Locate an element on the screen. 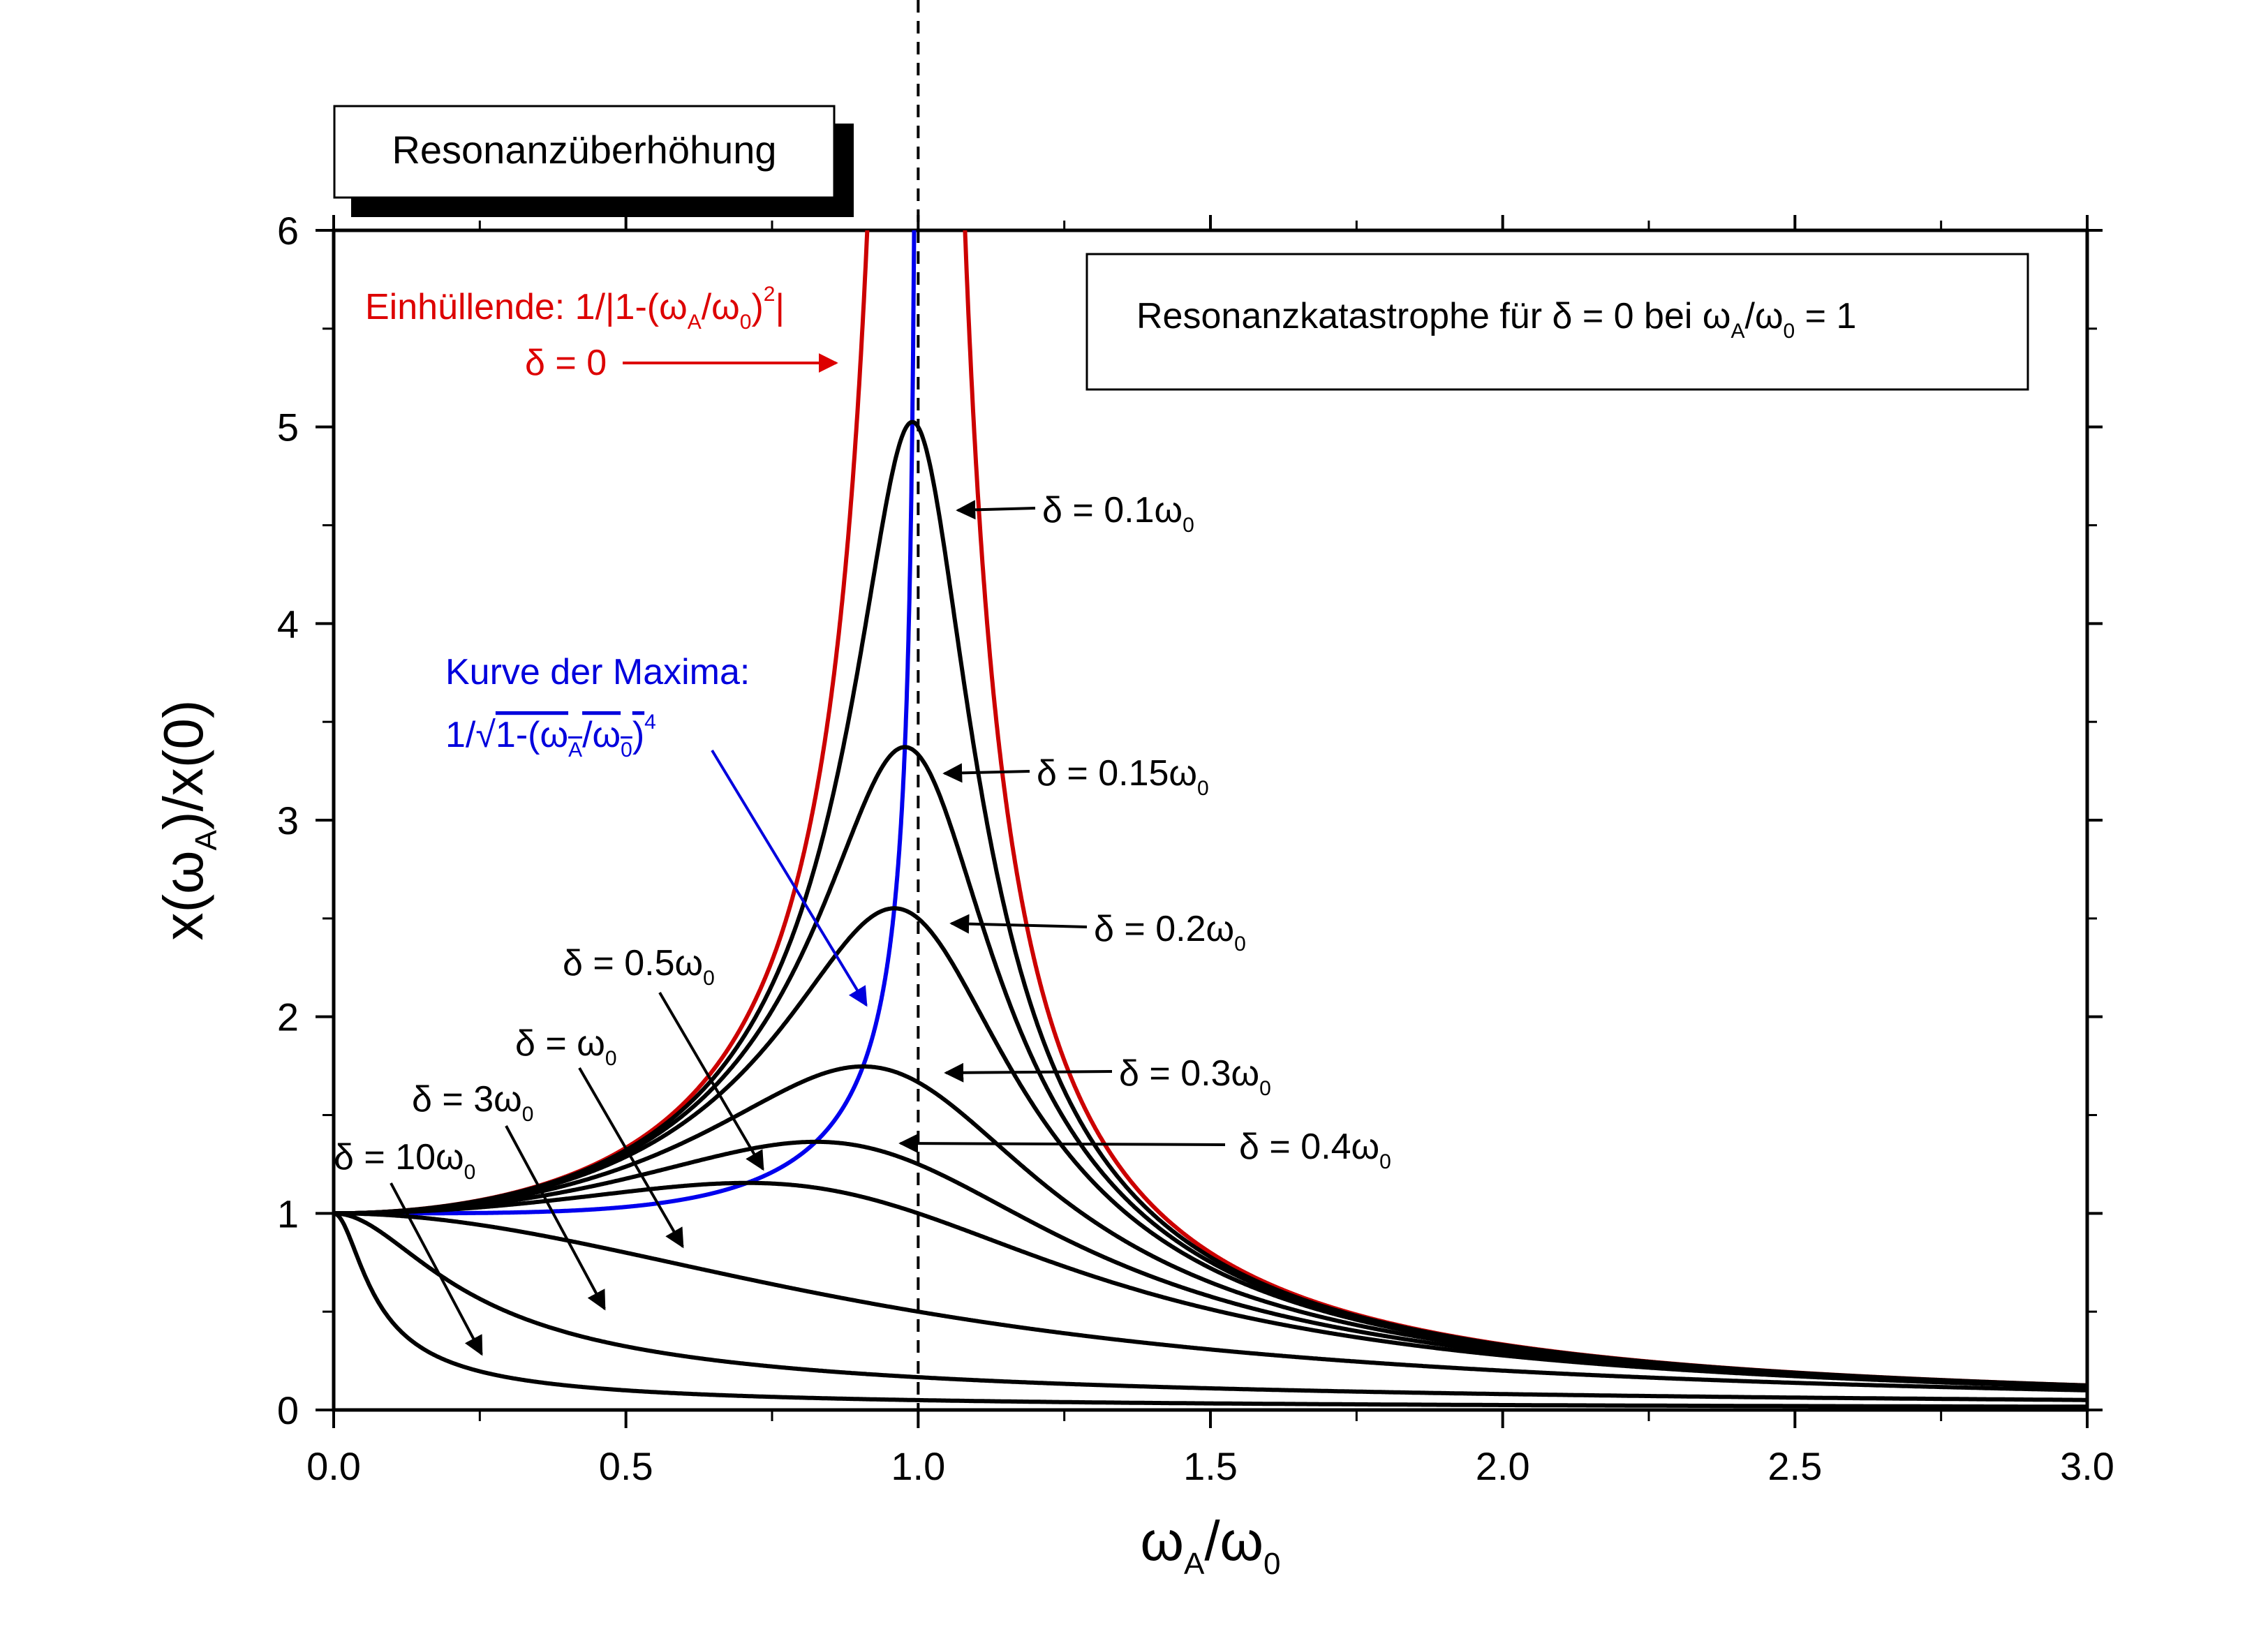  label-delta-0.5: δ = 0.5ω0 is located at coordinates (639, 966).